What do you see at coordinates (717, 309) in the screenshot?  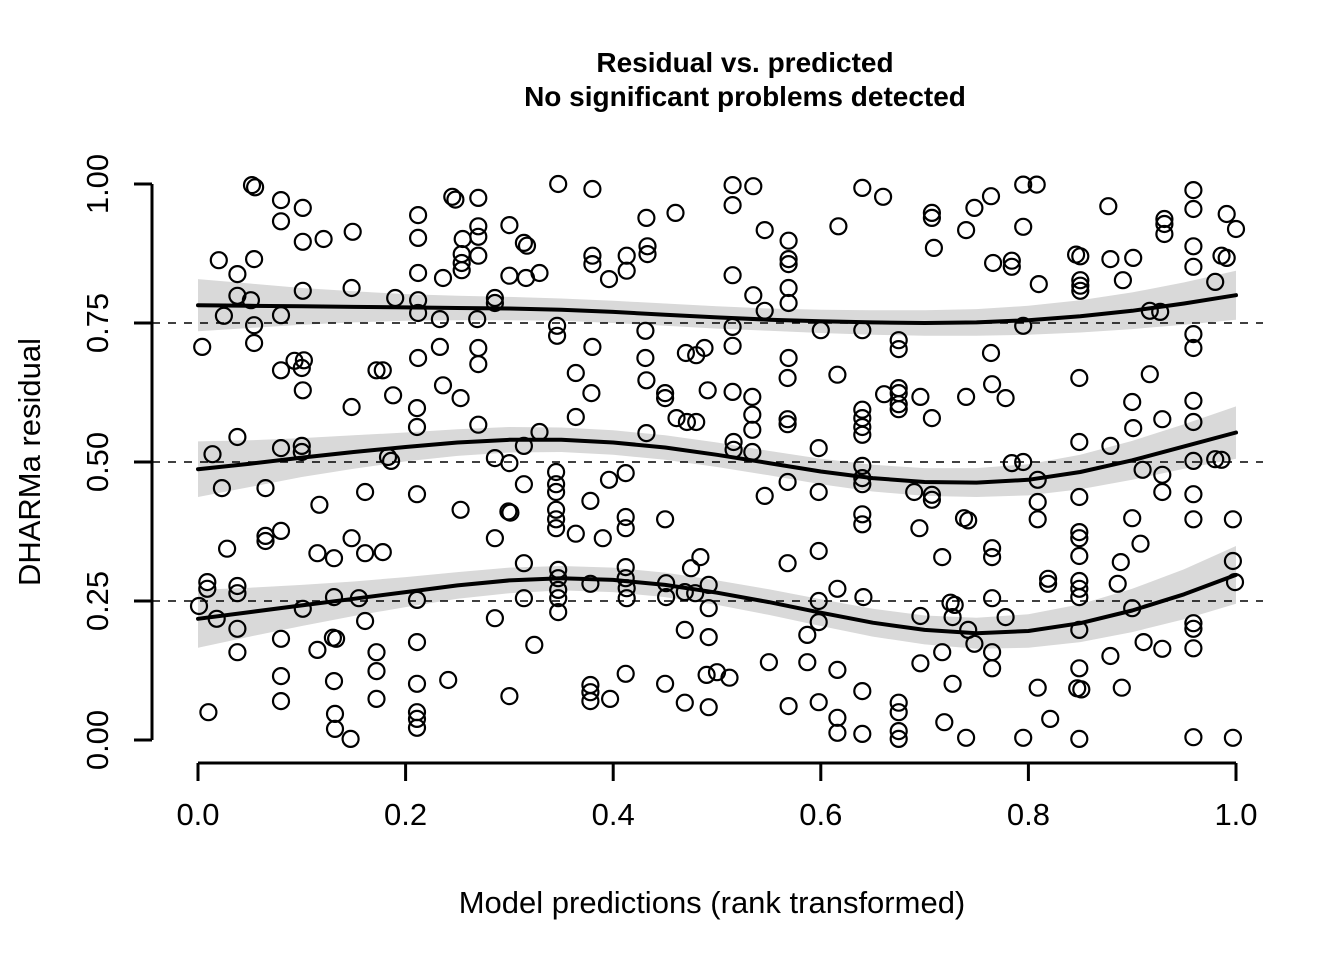 I see `quantile-0.75-smooth` at bounding box center [717, 309].